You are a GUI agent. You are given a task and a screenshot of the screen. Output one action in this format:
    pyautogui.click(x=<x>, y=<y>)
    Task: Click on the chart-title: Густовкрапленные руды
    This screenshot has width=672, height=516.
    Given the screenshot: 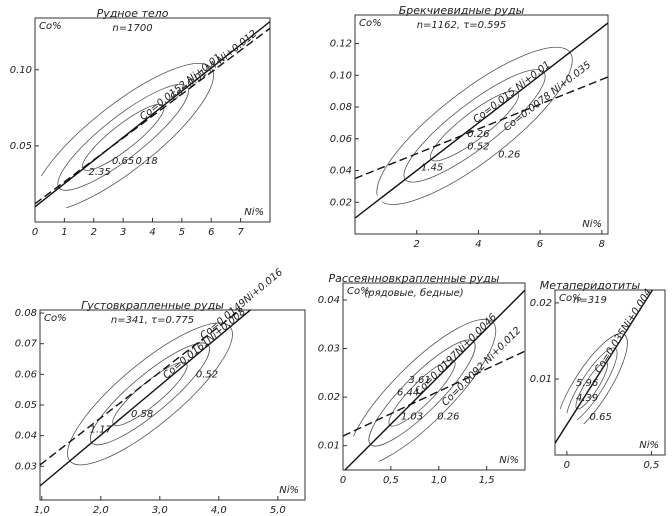 What is the action you would take?
    pyautogui.click(x=152, y=305)
    